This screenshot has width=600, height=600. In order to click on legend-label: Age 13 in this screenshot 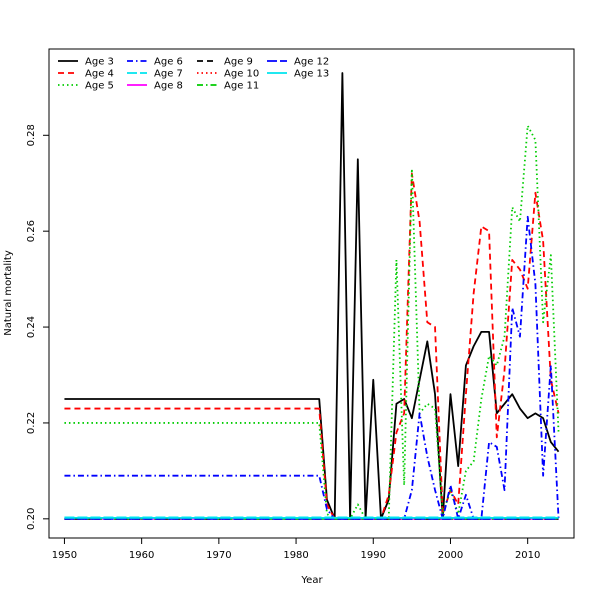, I will do `click(311, 74)`.